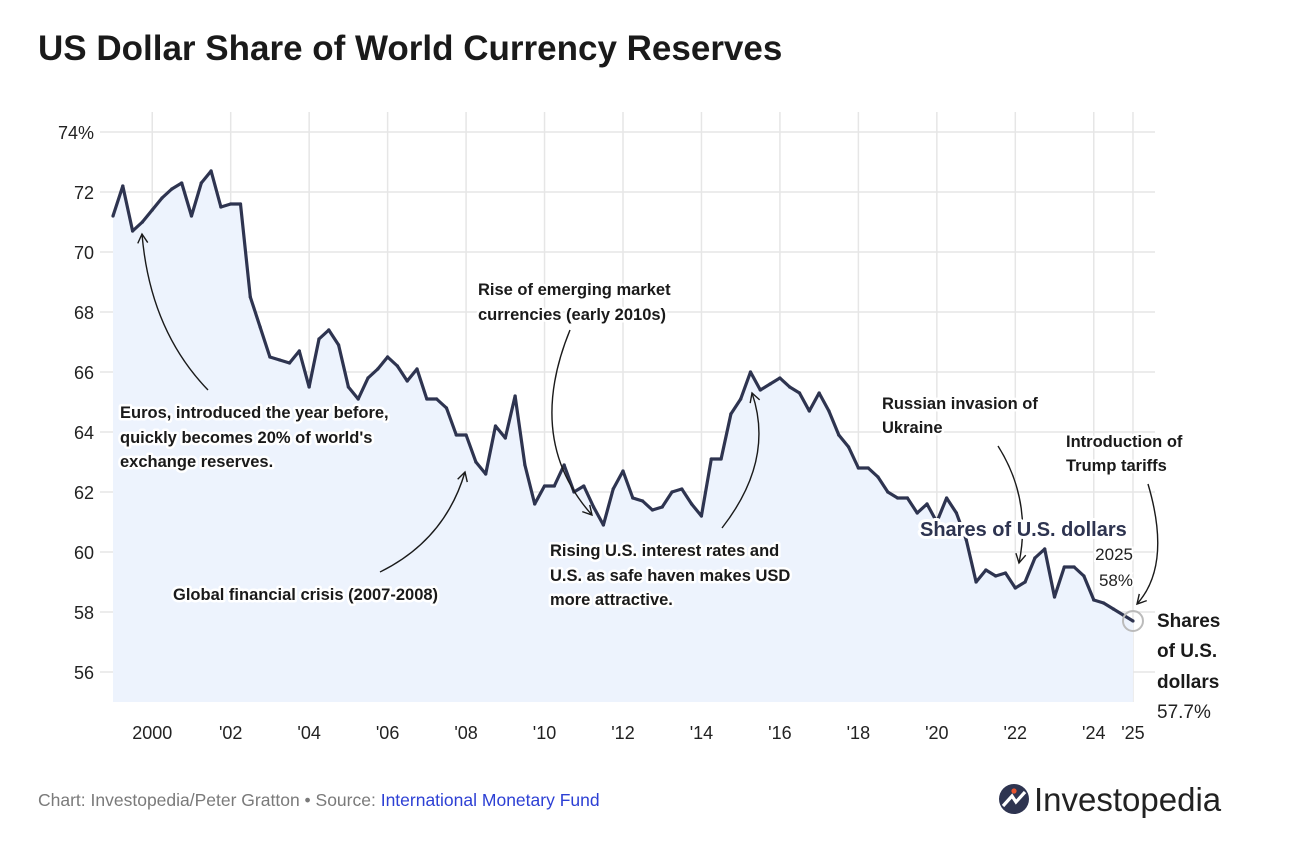 The width and height of the screenshot is (1294, 842). What do you see at coordinates (84, 313) in the screenshot?
I see `y-tick-label: 68` at bounding box center [84, 313].